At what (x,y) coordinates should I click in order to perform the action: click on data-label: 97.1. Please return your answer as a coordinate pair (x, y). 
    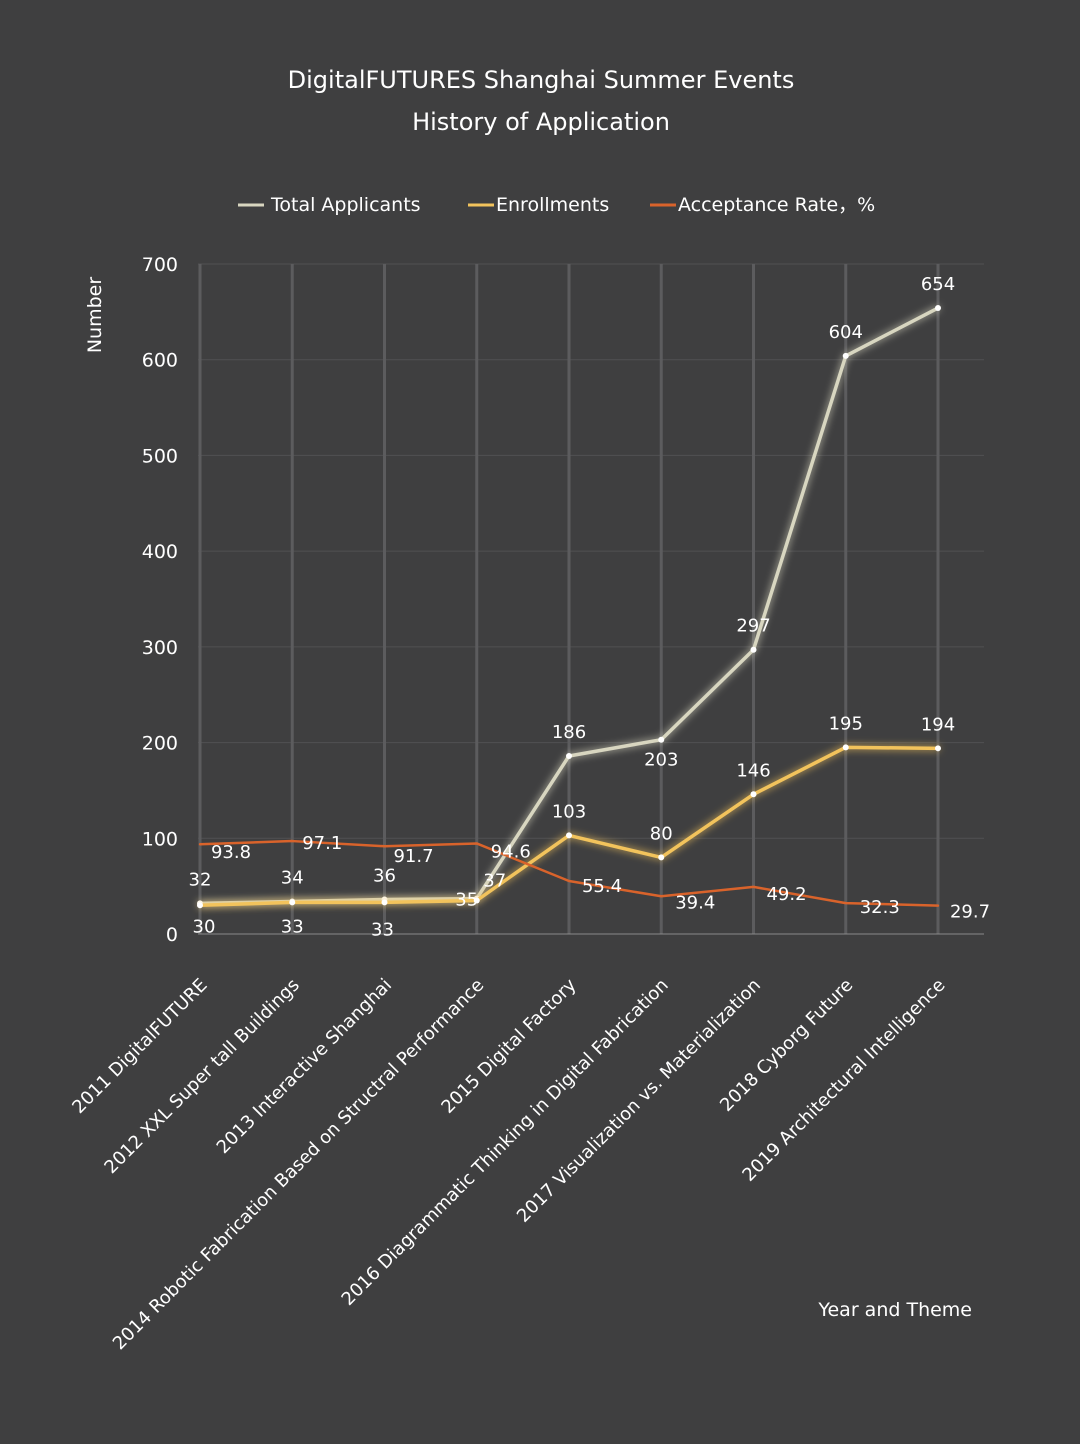
    Looking at the image, I should click on (322, 843).